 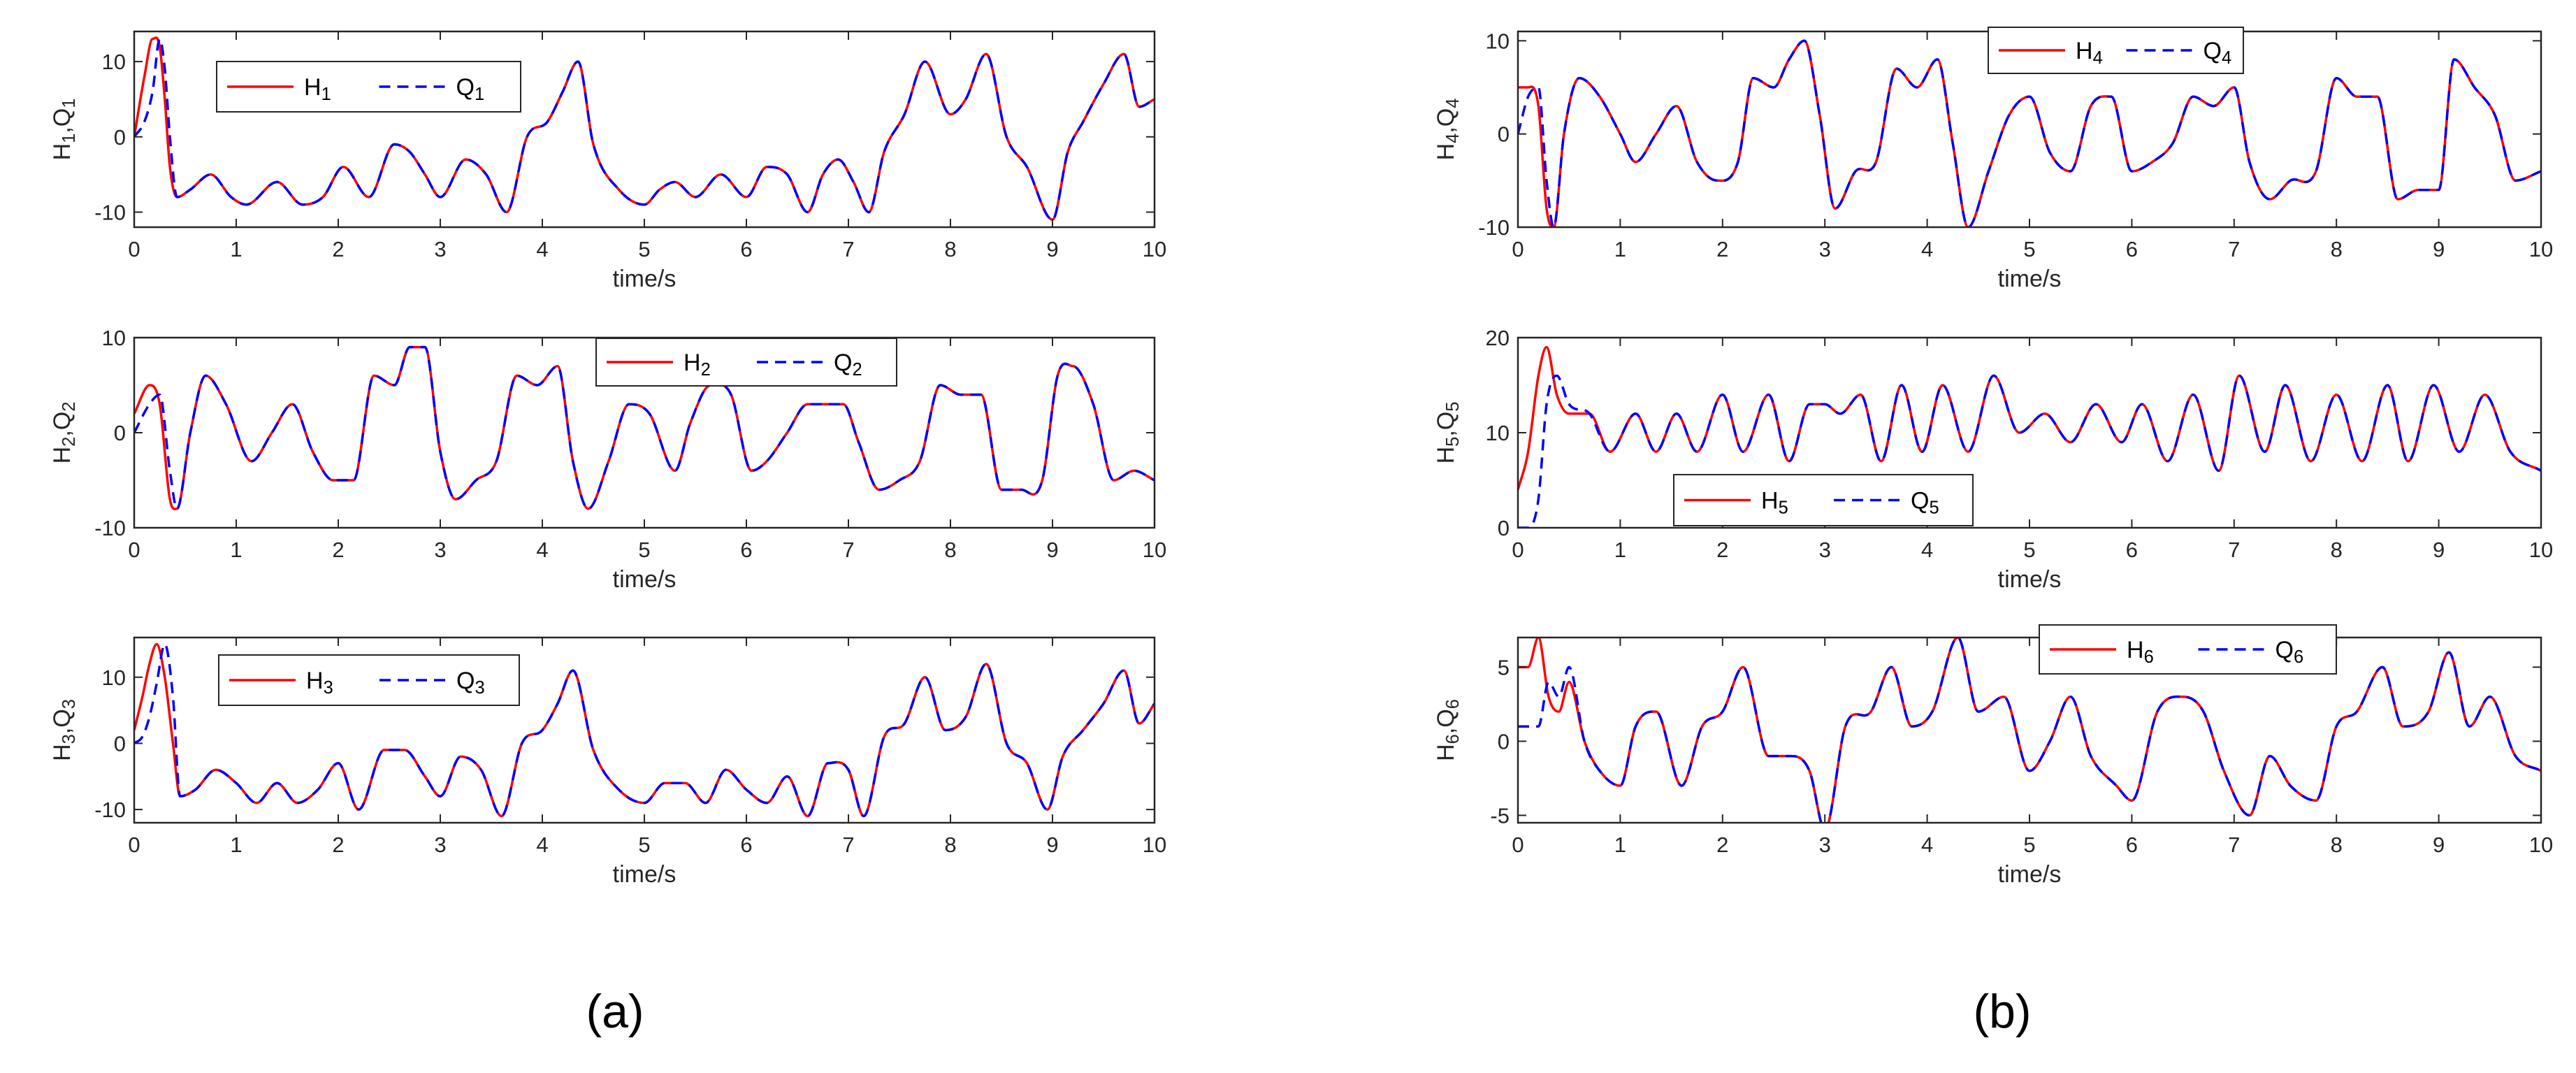 I want to click on y-axis-label-group: H3,Q3, so click(x=64, y=730).